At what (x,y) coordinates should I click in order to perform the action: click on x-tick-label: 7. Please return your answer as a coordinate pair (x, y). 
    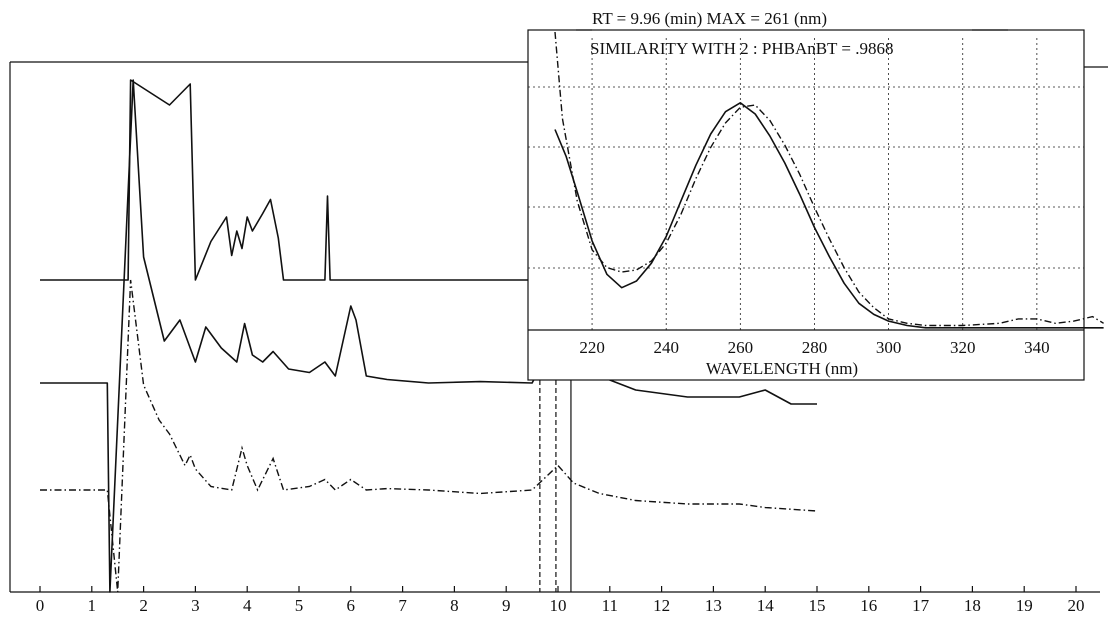
    Looking at the image, I should click on (402, 605).